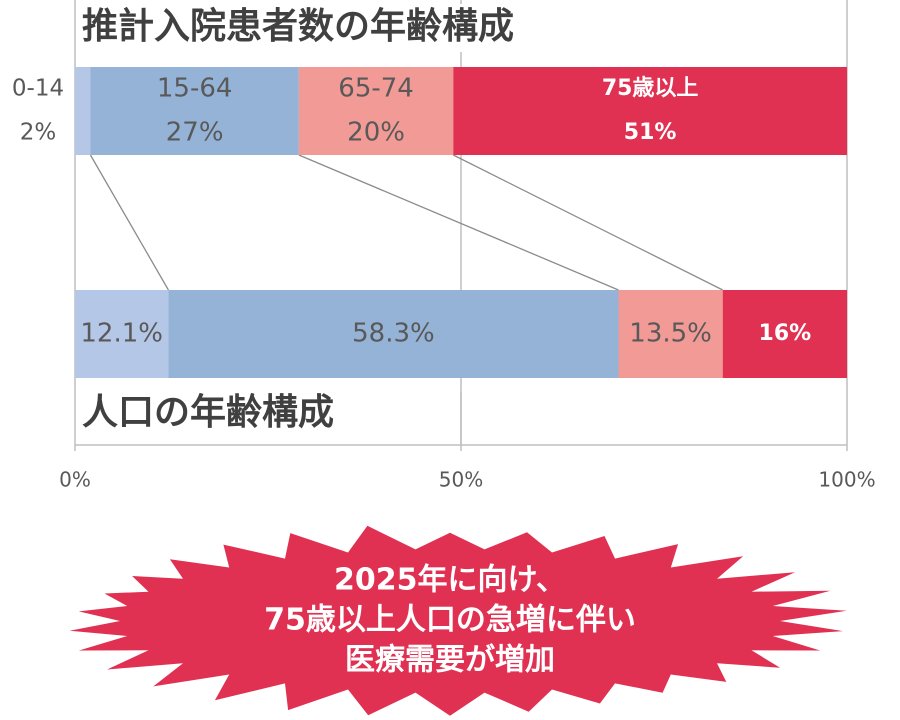 This screenshot has width=900, height=720. Describe the element at coordinates (38, 89) in the screenshot. I see `segment-label: 0-14` at that location.